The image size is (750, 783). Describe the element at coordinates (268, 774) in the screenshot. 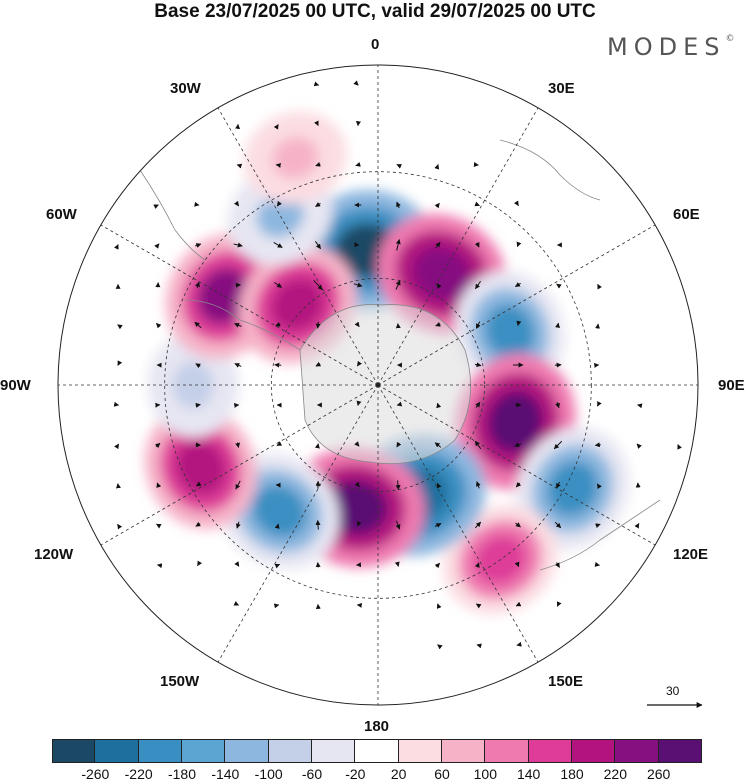

I see `colorbar-tick-label: -100` at that location.